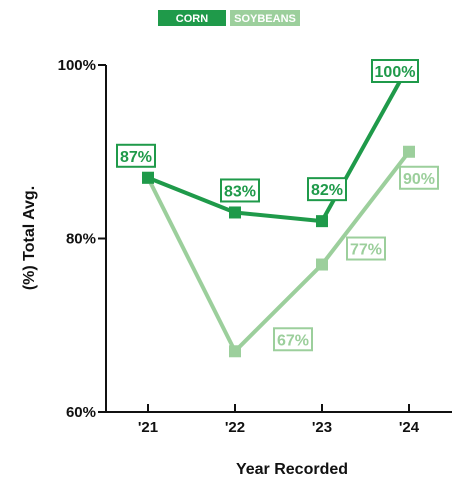 The image size is (452, 481). I want to click on x-tick-label: '21, so click(148, 427).